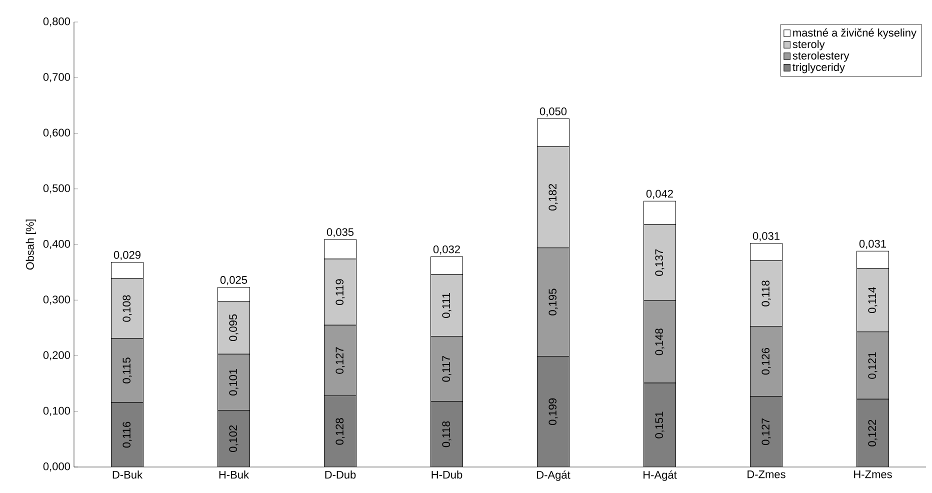  I want to click on data-label: 0,042, so click(659, 194).